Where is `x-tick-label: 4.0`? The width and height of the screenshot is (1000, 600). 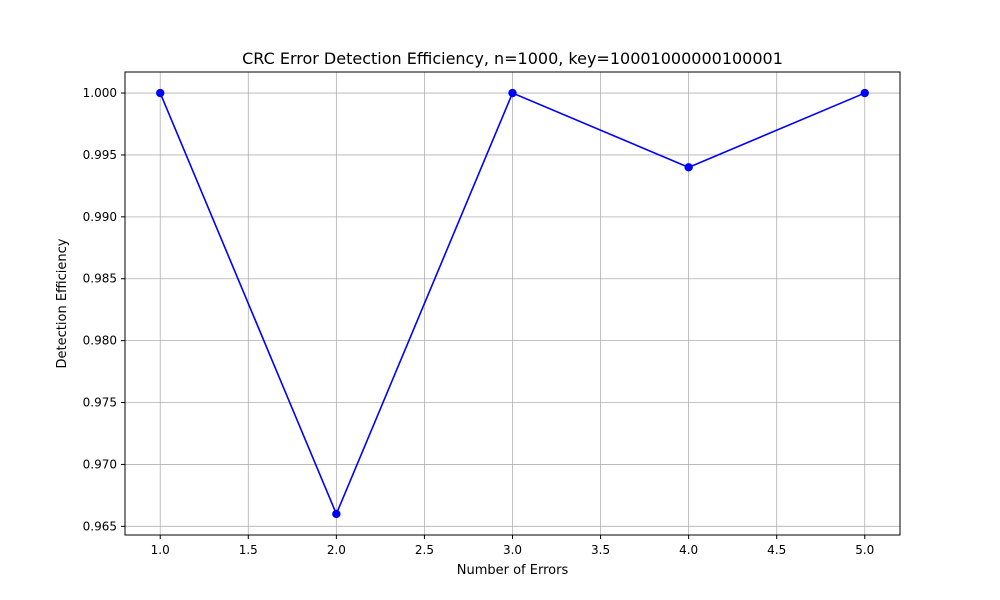 x-tick-label: 4.0 is located at coordinates (688, 550).